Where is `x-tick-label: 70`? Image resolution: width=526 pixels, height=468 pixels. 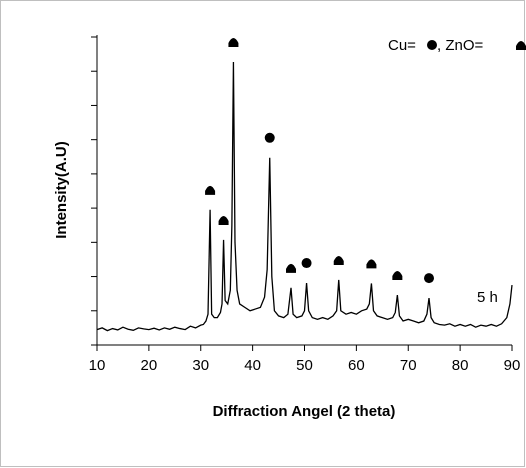
x-tick-label: 70 is located at coordinates (408, 365).